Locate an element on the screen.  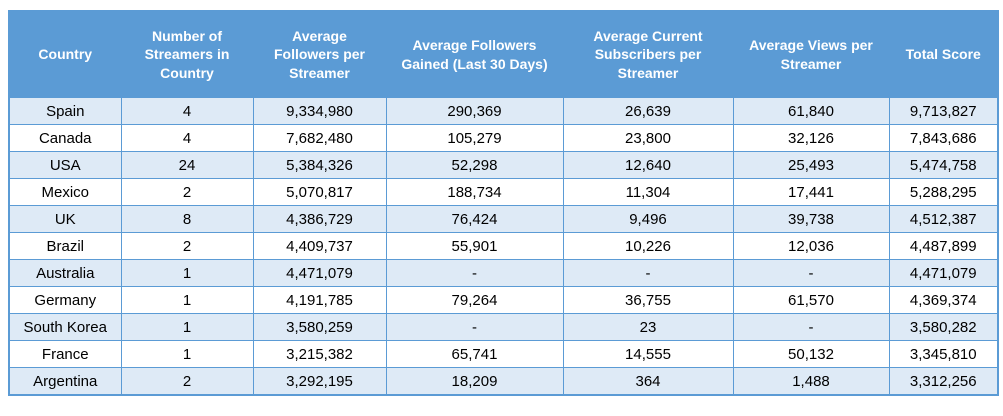
country-cell: Canada is located at coordinates (65, 138).